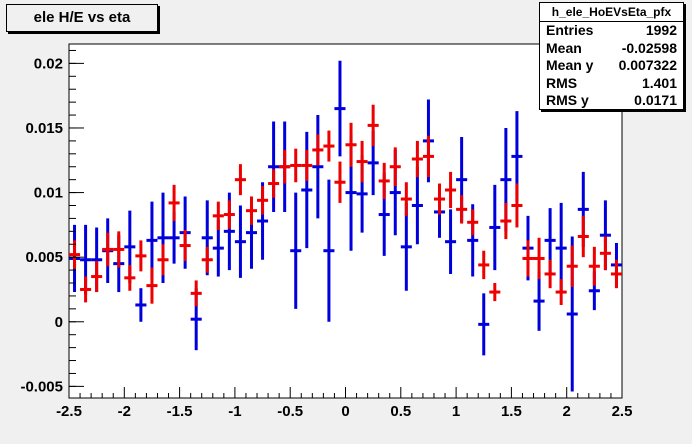 The image size is (692, 444). What do you see at coordinates (564, 47) in the screenshot?
I see `stats-label: Mean` at bounding box center [564, 47].